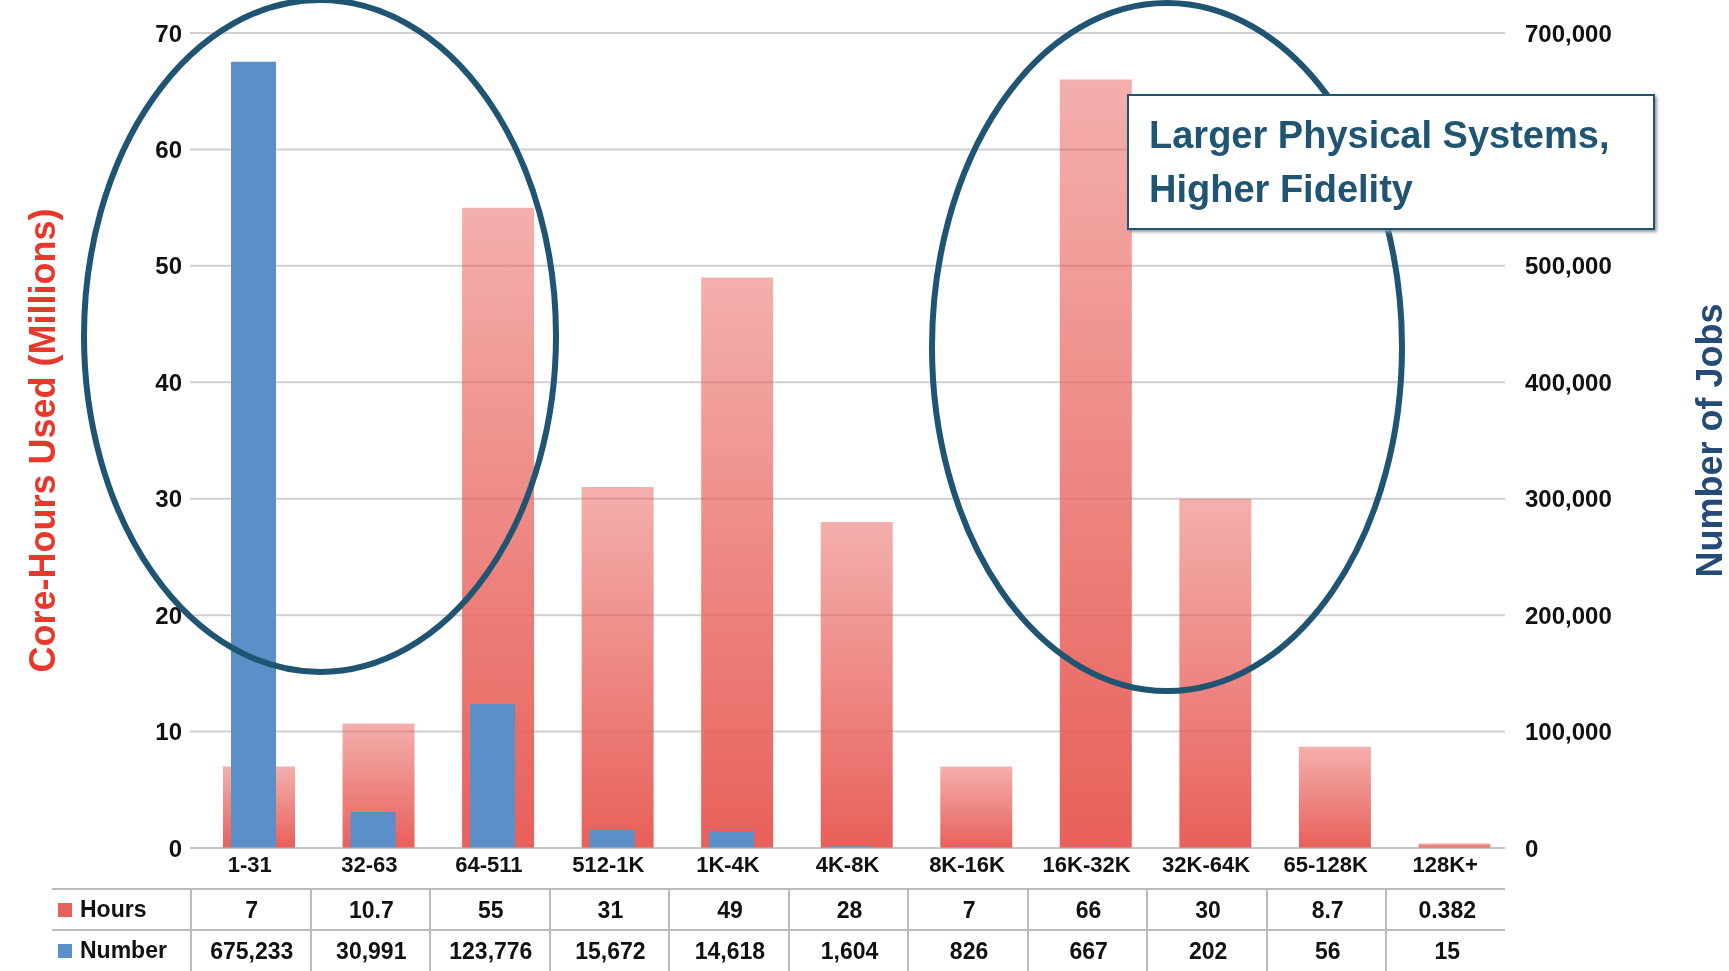  What do you see at coordinates (1568, 266) in the screenshot?
I see `y2-tick-label: 500,000` at bounding box center [1568, 266].